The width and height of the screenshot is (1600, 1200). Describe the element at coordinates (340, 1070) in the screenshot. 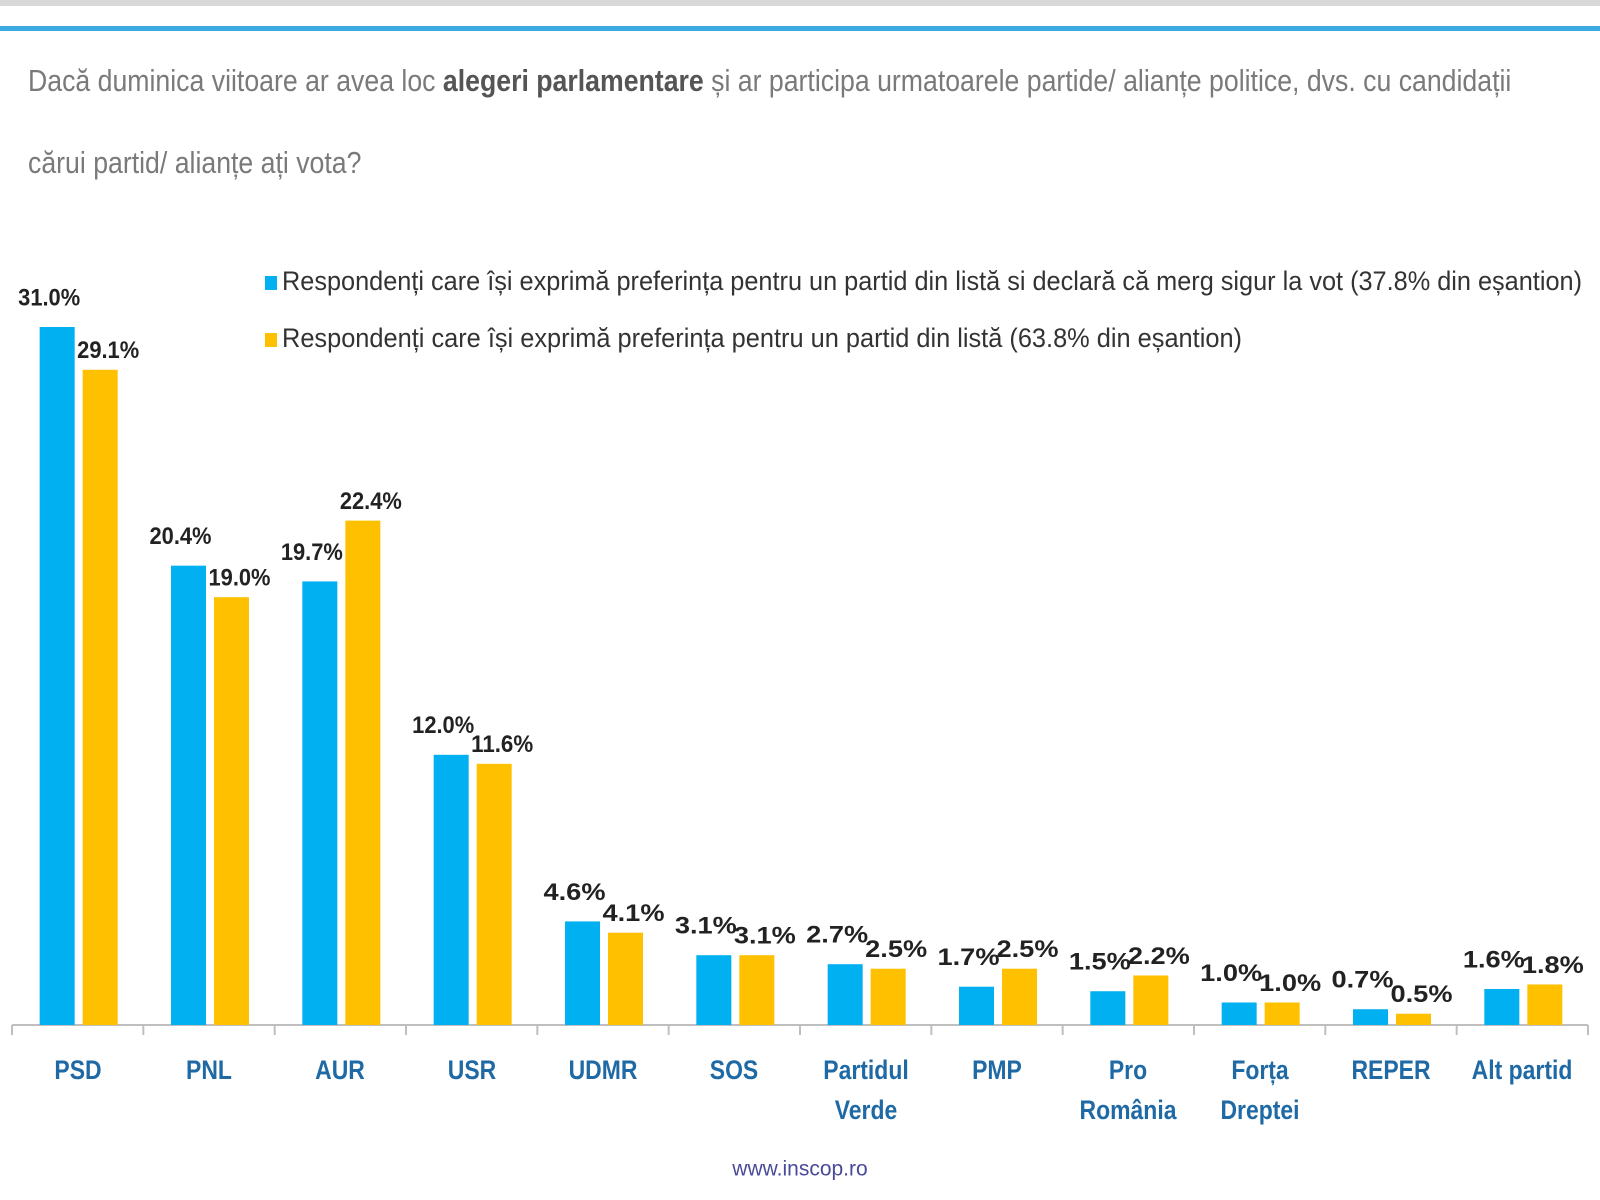

I see `x-tick-label: AUR` at that location.